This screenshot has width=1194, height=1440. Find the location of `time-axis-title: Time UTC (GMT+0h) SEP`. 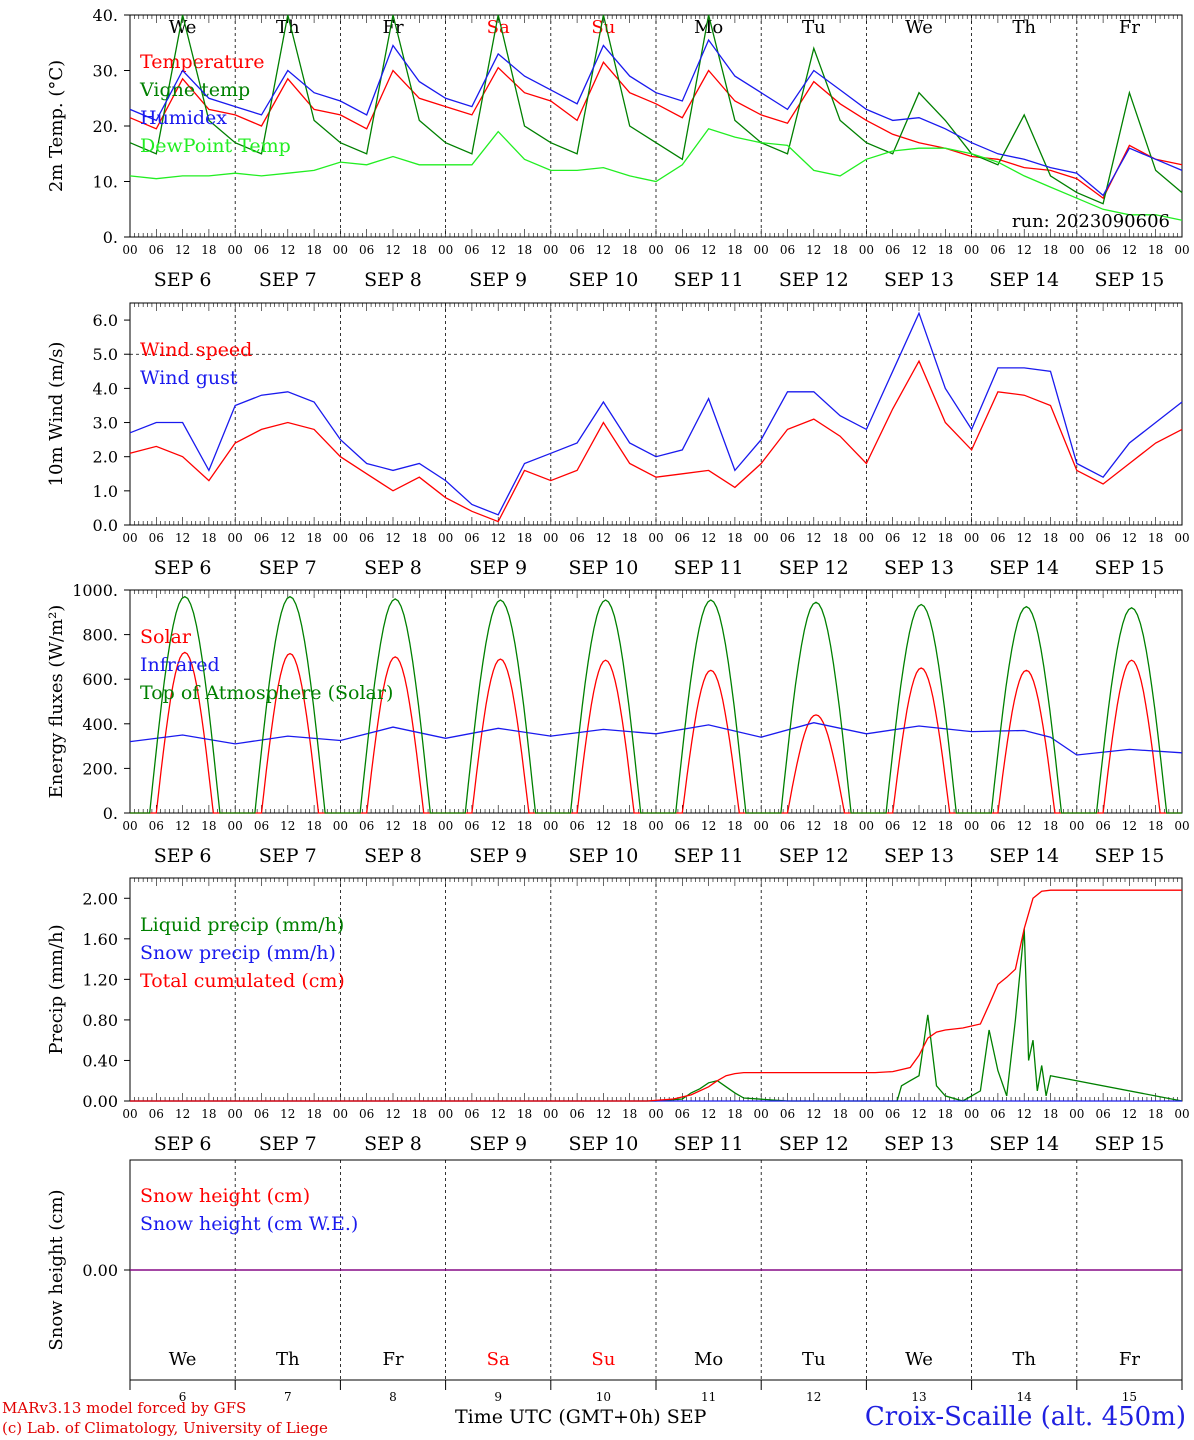

time-axis-title: Time UTC (GMT+0h) SEP is located at coordinates (580, 1417).